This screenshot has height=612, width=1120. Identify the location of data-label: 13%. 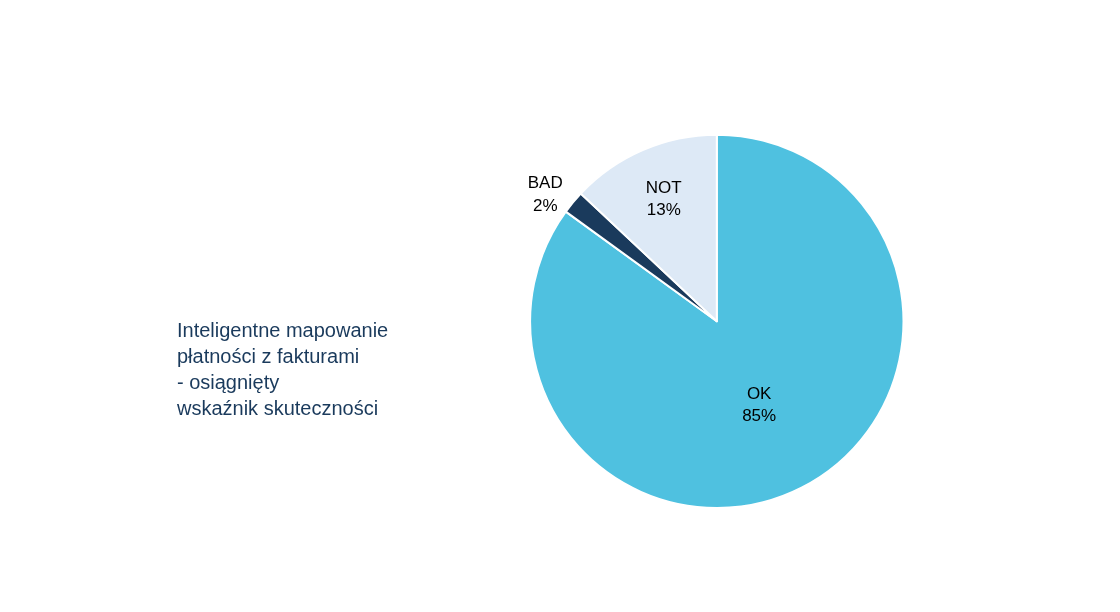
(663, 210).